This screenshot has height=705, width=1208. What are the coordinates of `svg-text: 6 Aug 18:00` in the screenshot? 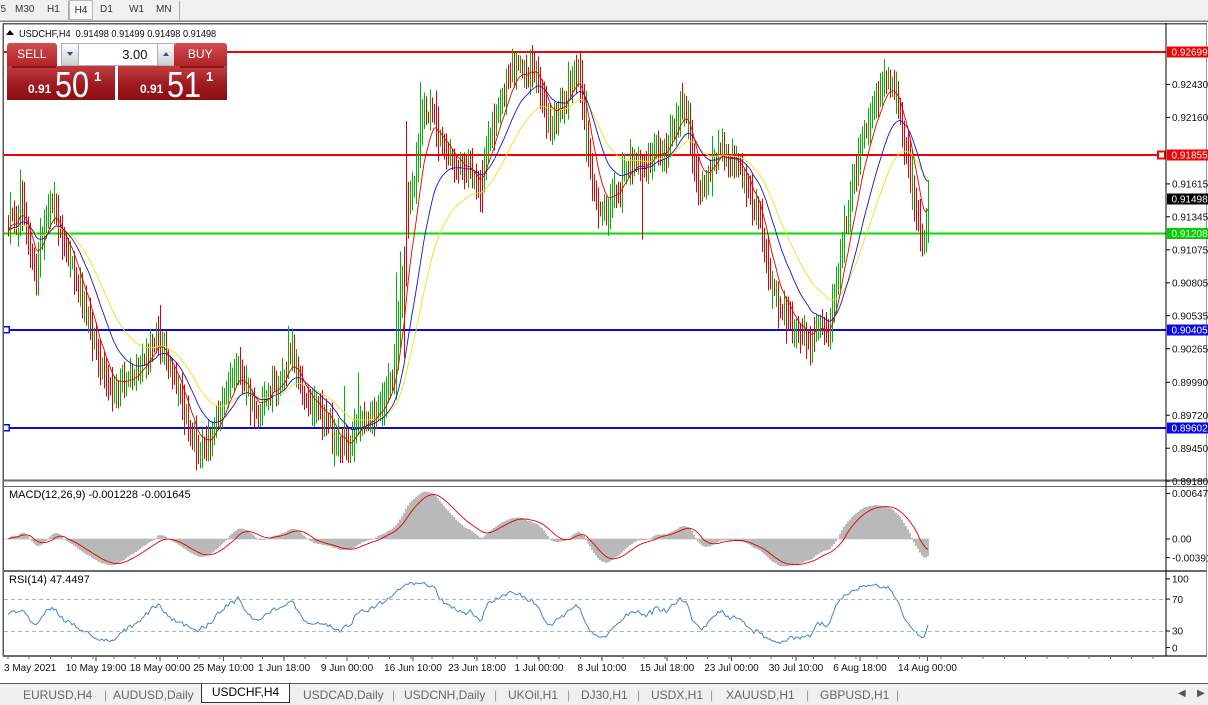 It's located at (860, 668).